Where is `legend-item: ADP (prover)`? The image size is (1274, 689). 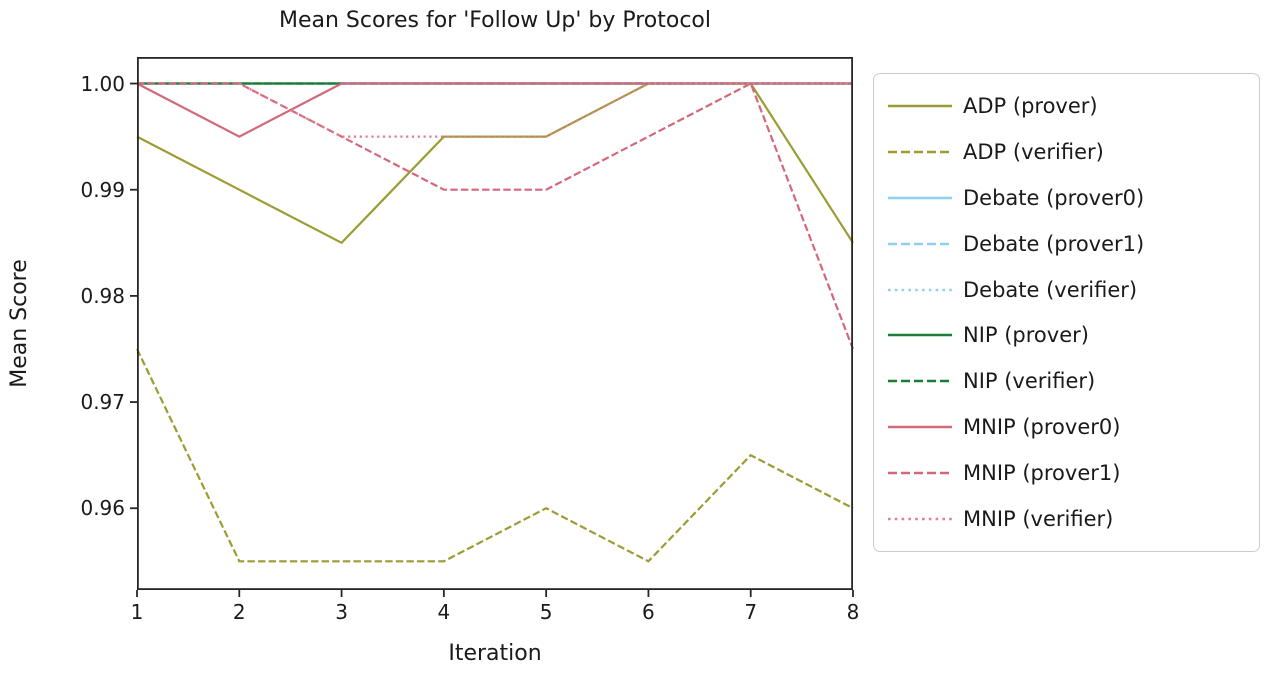
legend-item: ADP (prover) is located at coordinates (1073, 106).